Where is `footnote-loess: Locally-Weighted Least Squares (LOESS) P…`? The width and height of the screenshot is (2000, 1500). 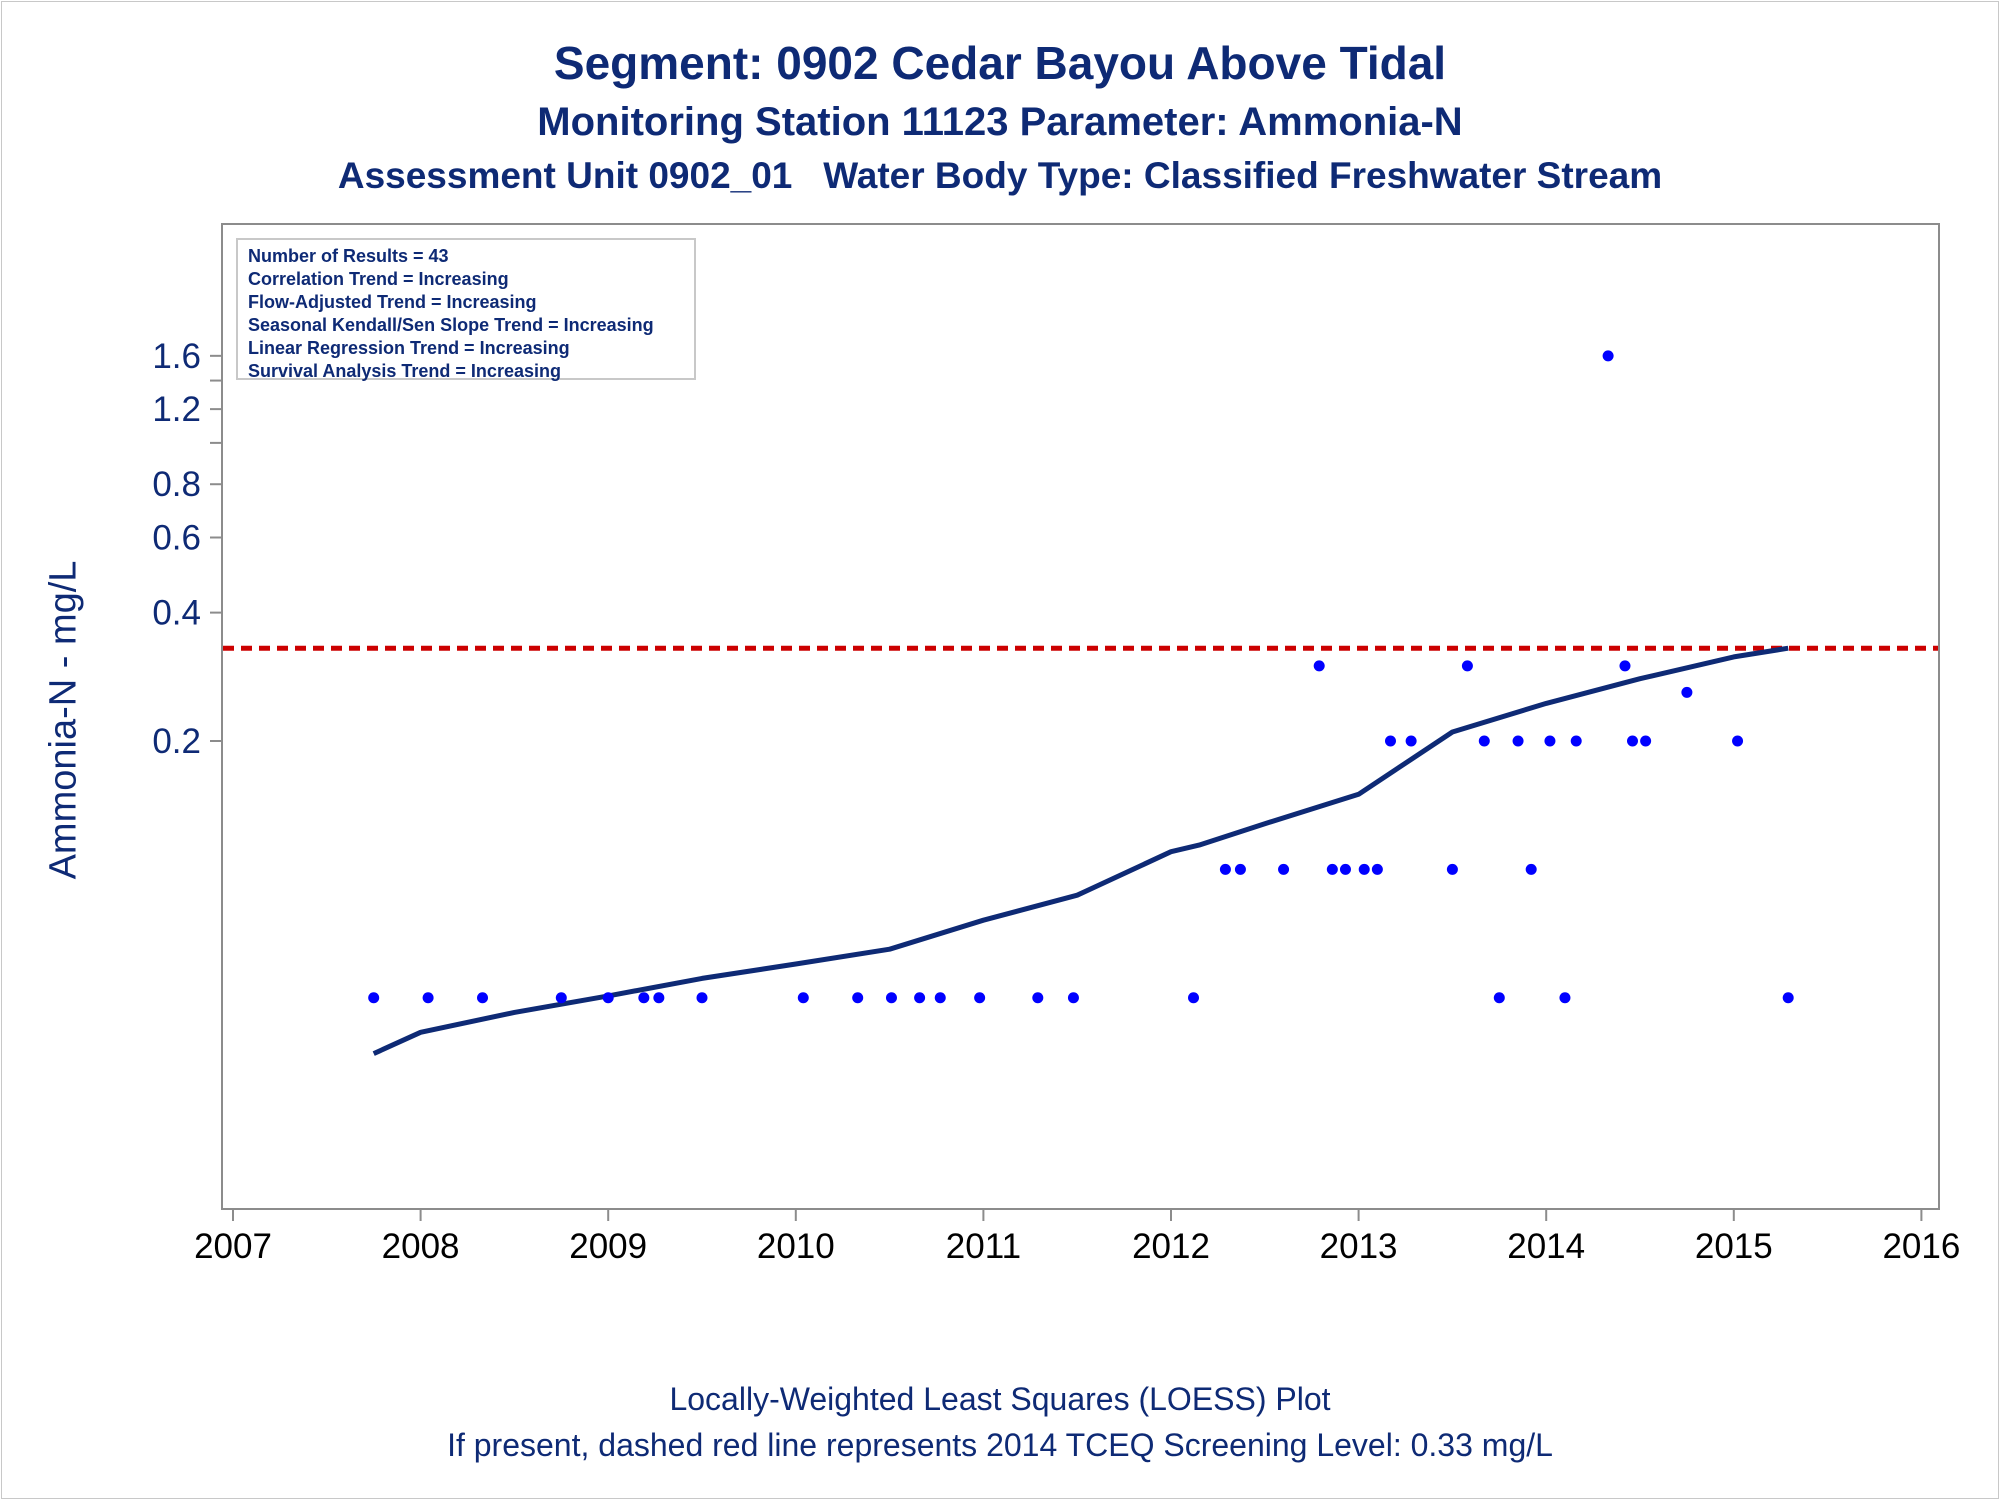
footnote-loess: Locally-Weighted Least Squares (LOESS) P… is located at coordinates (1000, 1399).